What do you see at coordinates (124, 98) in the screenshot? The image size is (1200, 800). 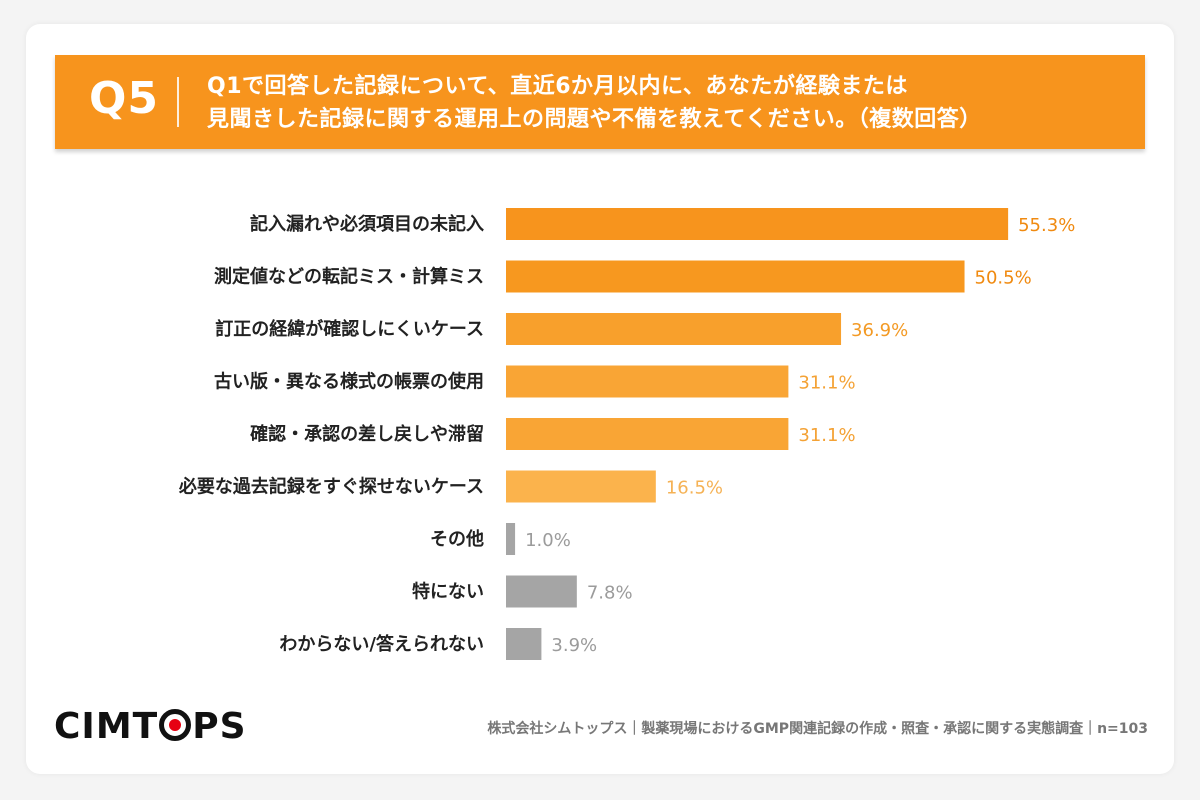 I see `question-number: Q5` at bounding box center [124, 98].